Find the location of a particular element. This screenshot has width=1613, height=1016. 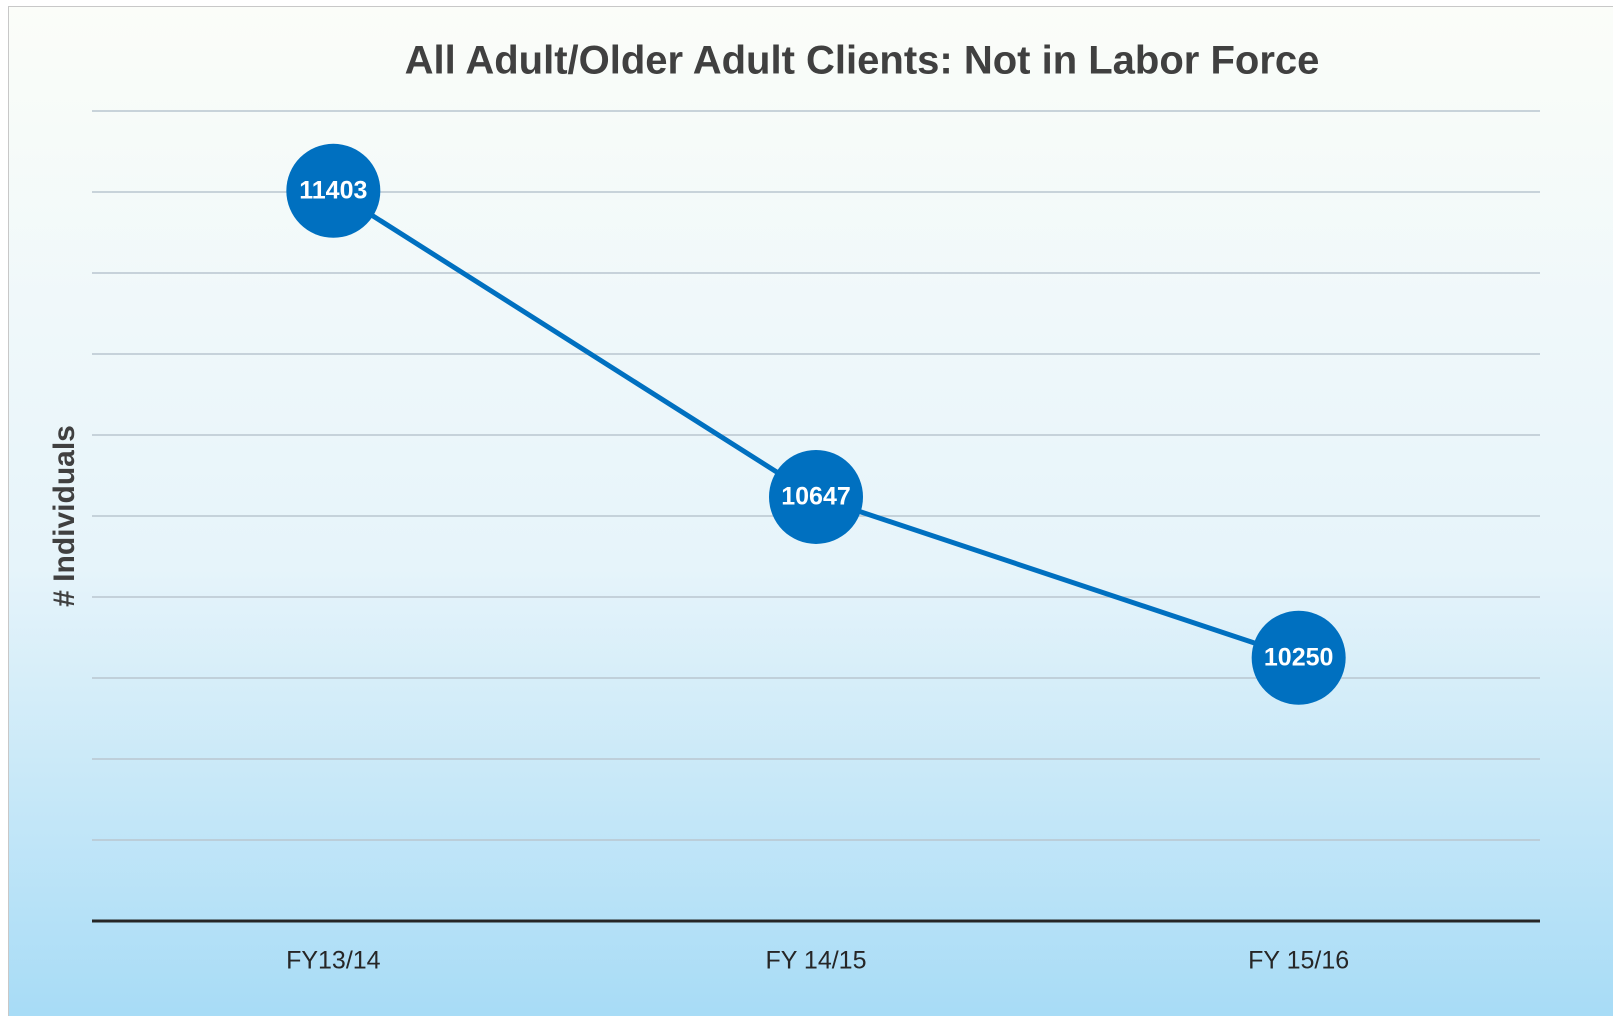

x-tick-label: FY 15/16 is located at coordinates (1298, 961).